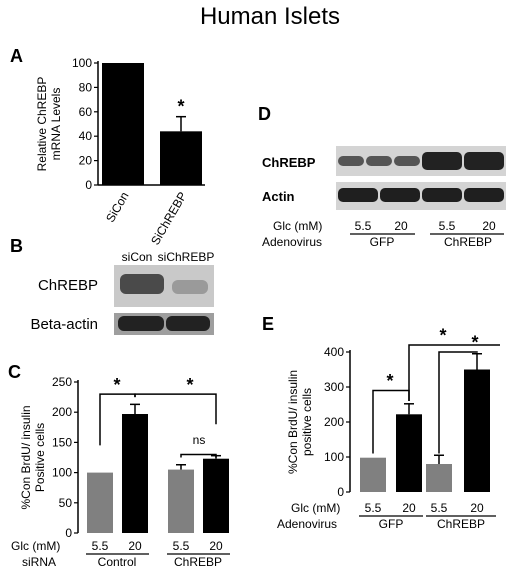 The image size is (520, 570). What do you see at coordinates (307, 524) in the screenshot?
I see `panel-e-row2-label: Adenovirus` at bounding box center [307, 524].